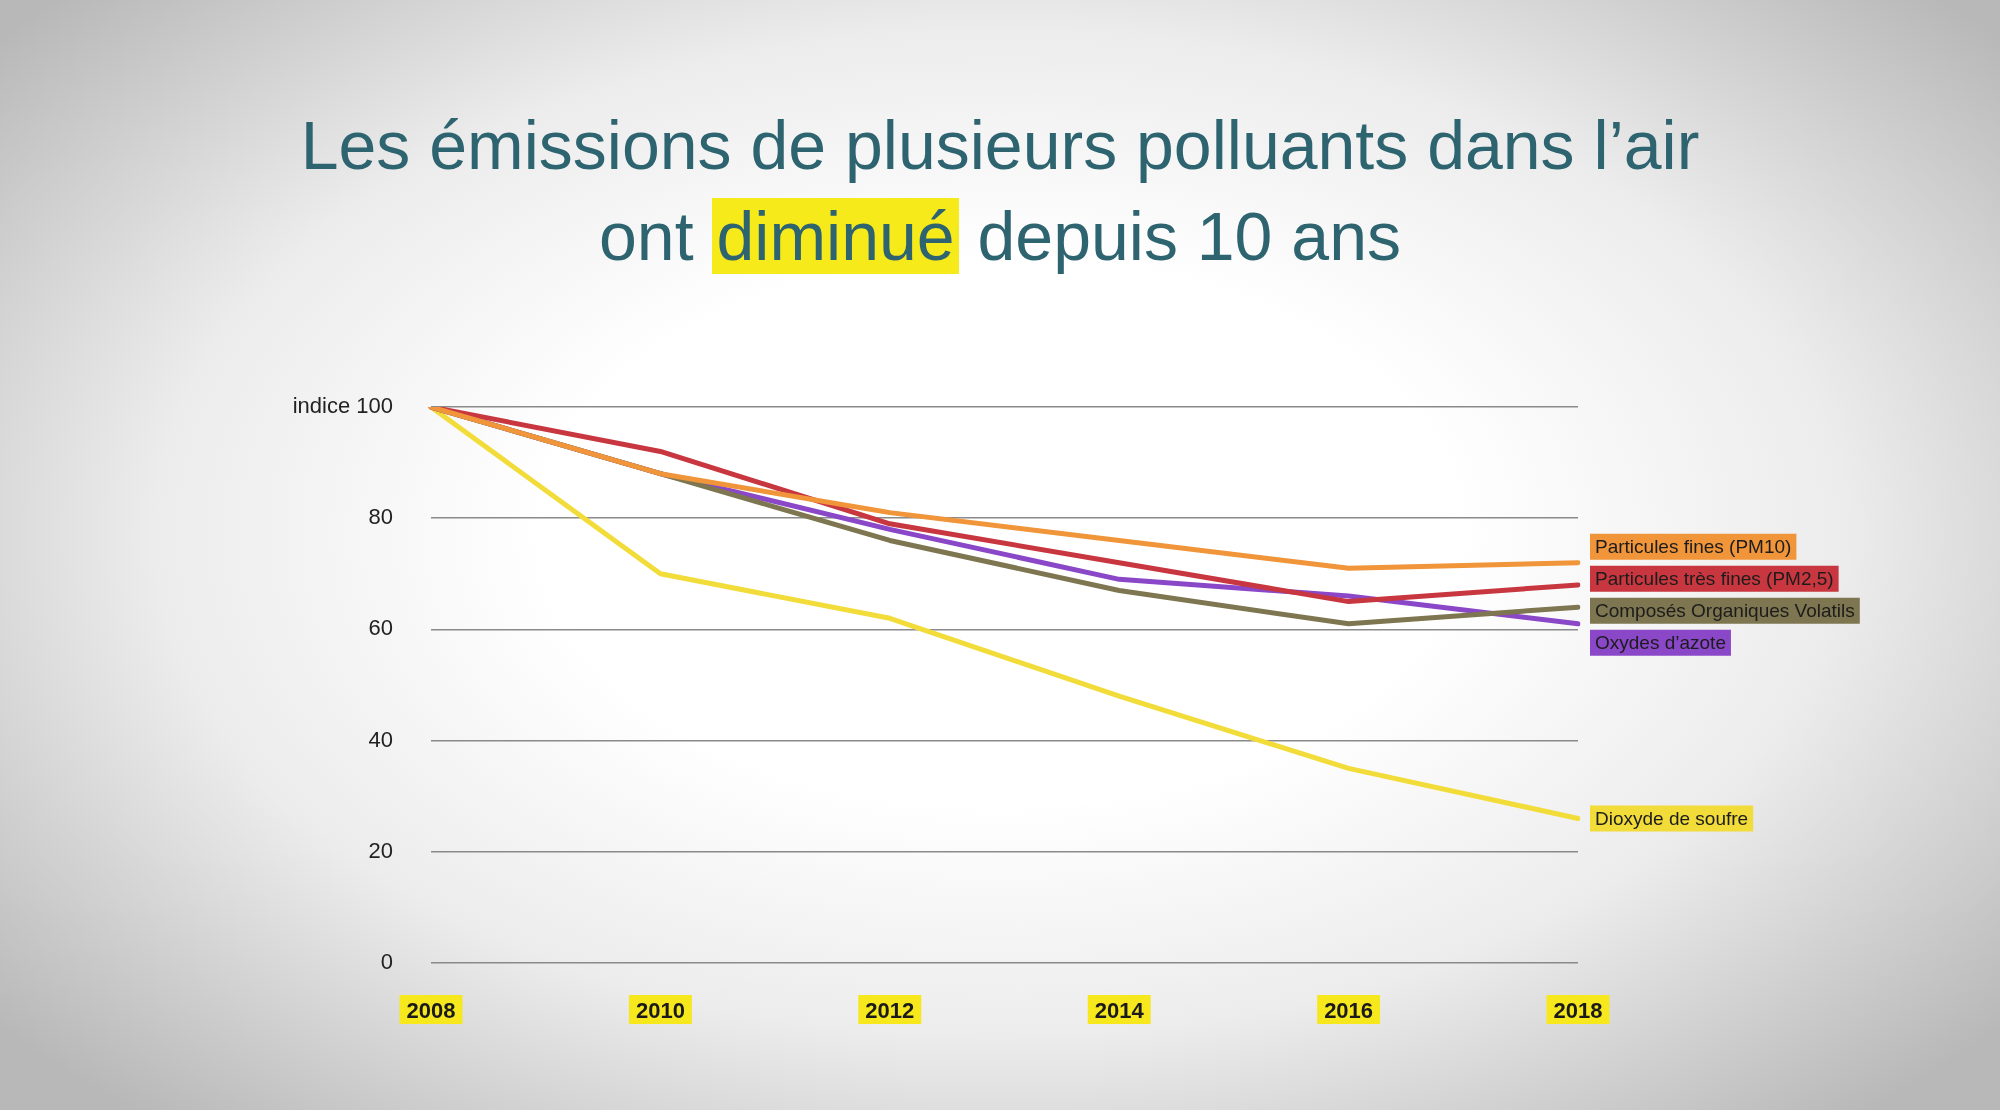 The image size is (2000, 1110). Describe the element at coordinates (1660, 642) in the screenshot. I see `series-label: Oxydes d’azote` at that location.